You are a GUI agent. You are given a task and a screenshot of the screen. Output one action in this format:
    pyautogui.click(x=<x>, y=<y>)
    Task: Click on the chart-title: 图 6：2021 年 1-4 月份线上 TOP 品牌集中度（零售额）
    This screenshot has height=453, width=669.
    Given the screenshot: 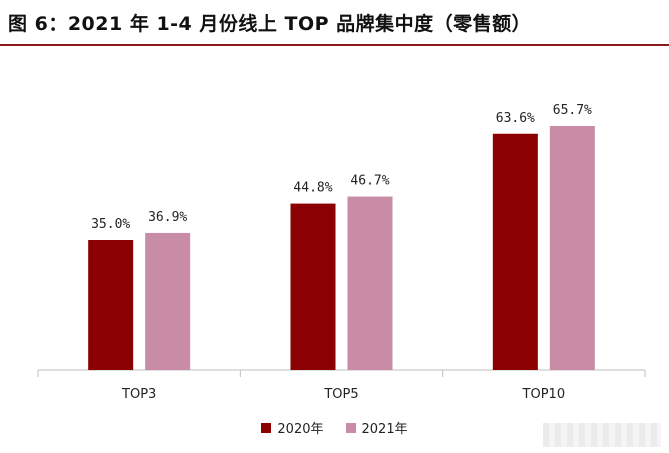 What is the action you would take?
    pyautogui.click(x=270, y=23)
    